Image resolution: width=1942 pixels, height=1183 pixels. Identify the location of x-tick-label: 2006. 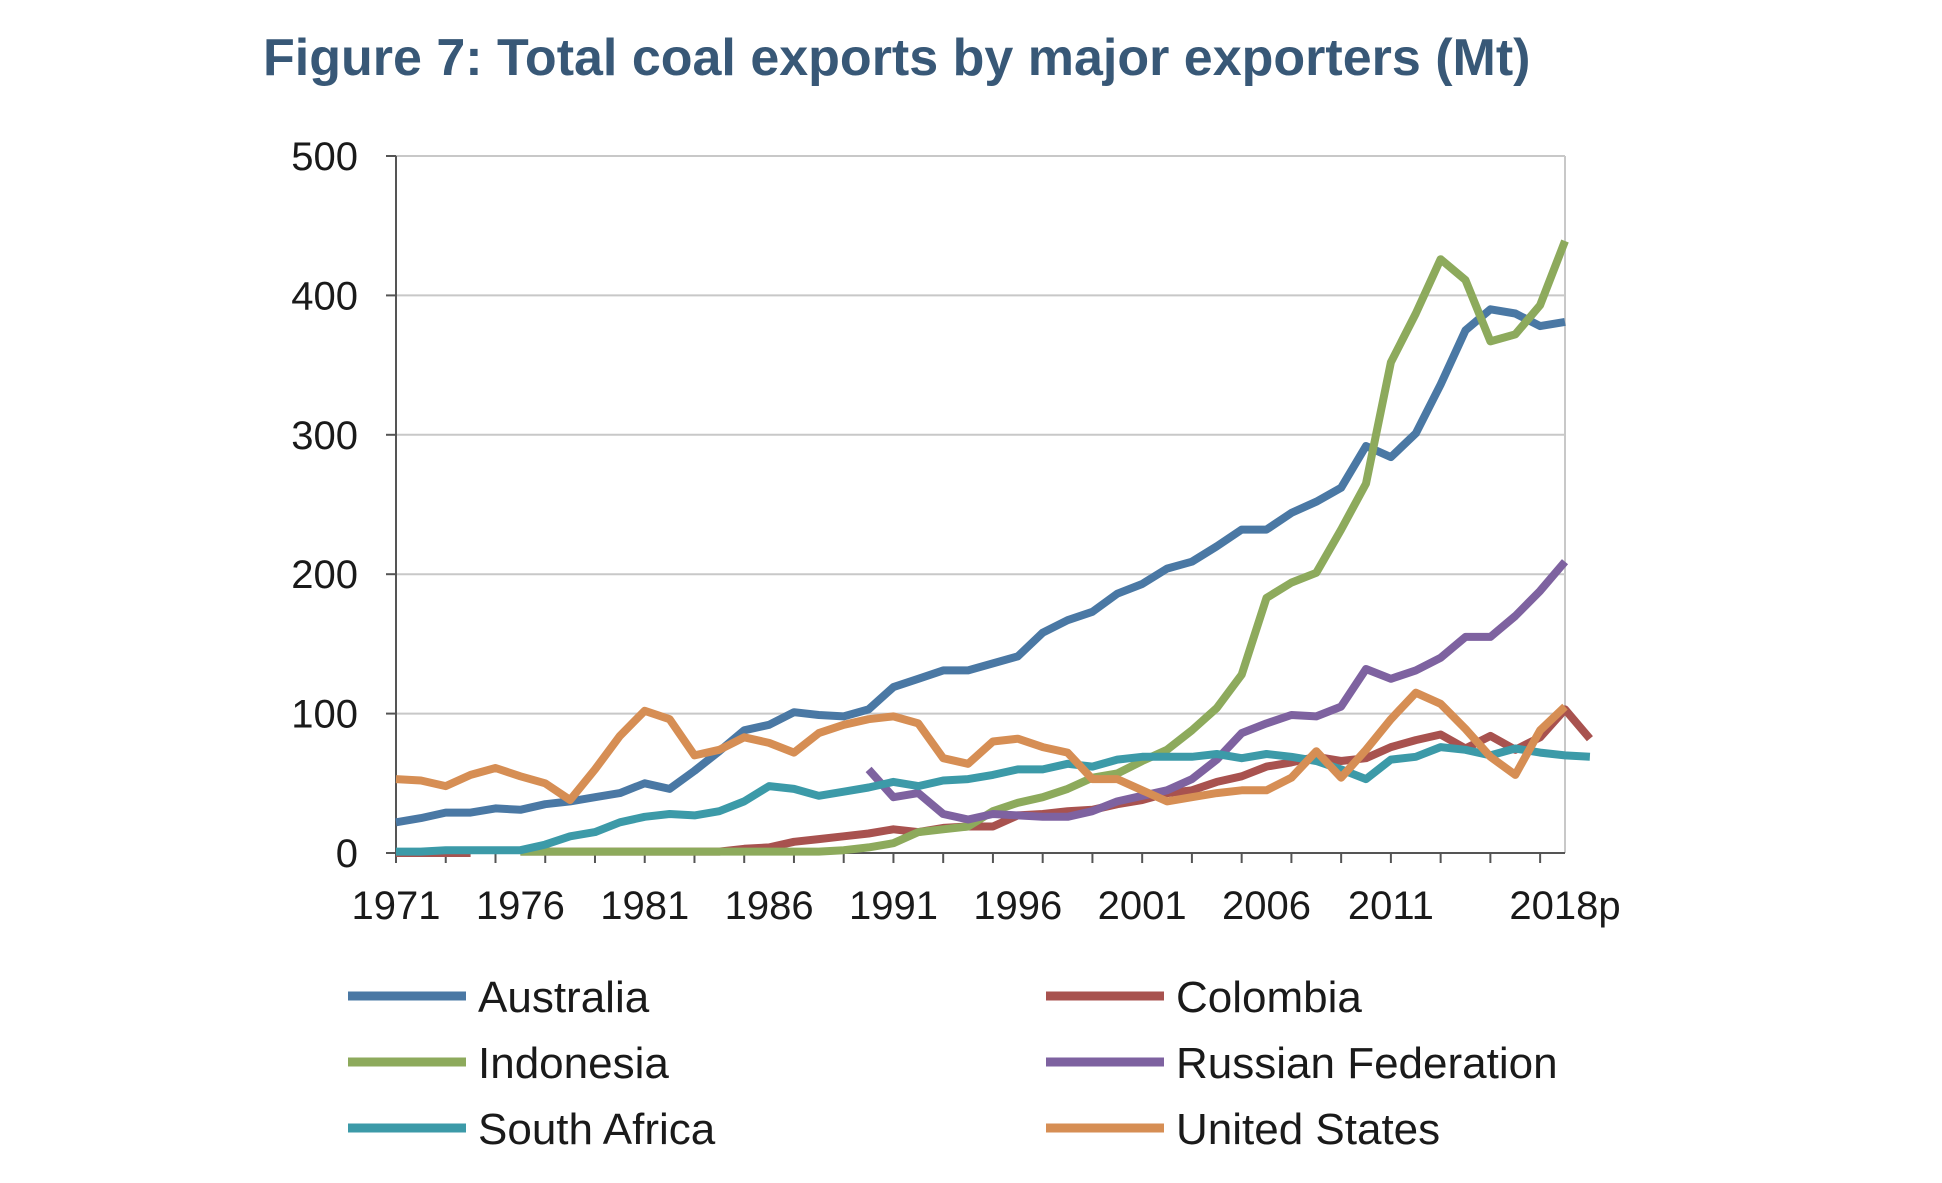
(1266, 906).